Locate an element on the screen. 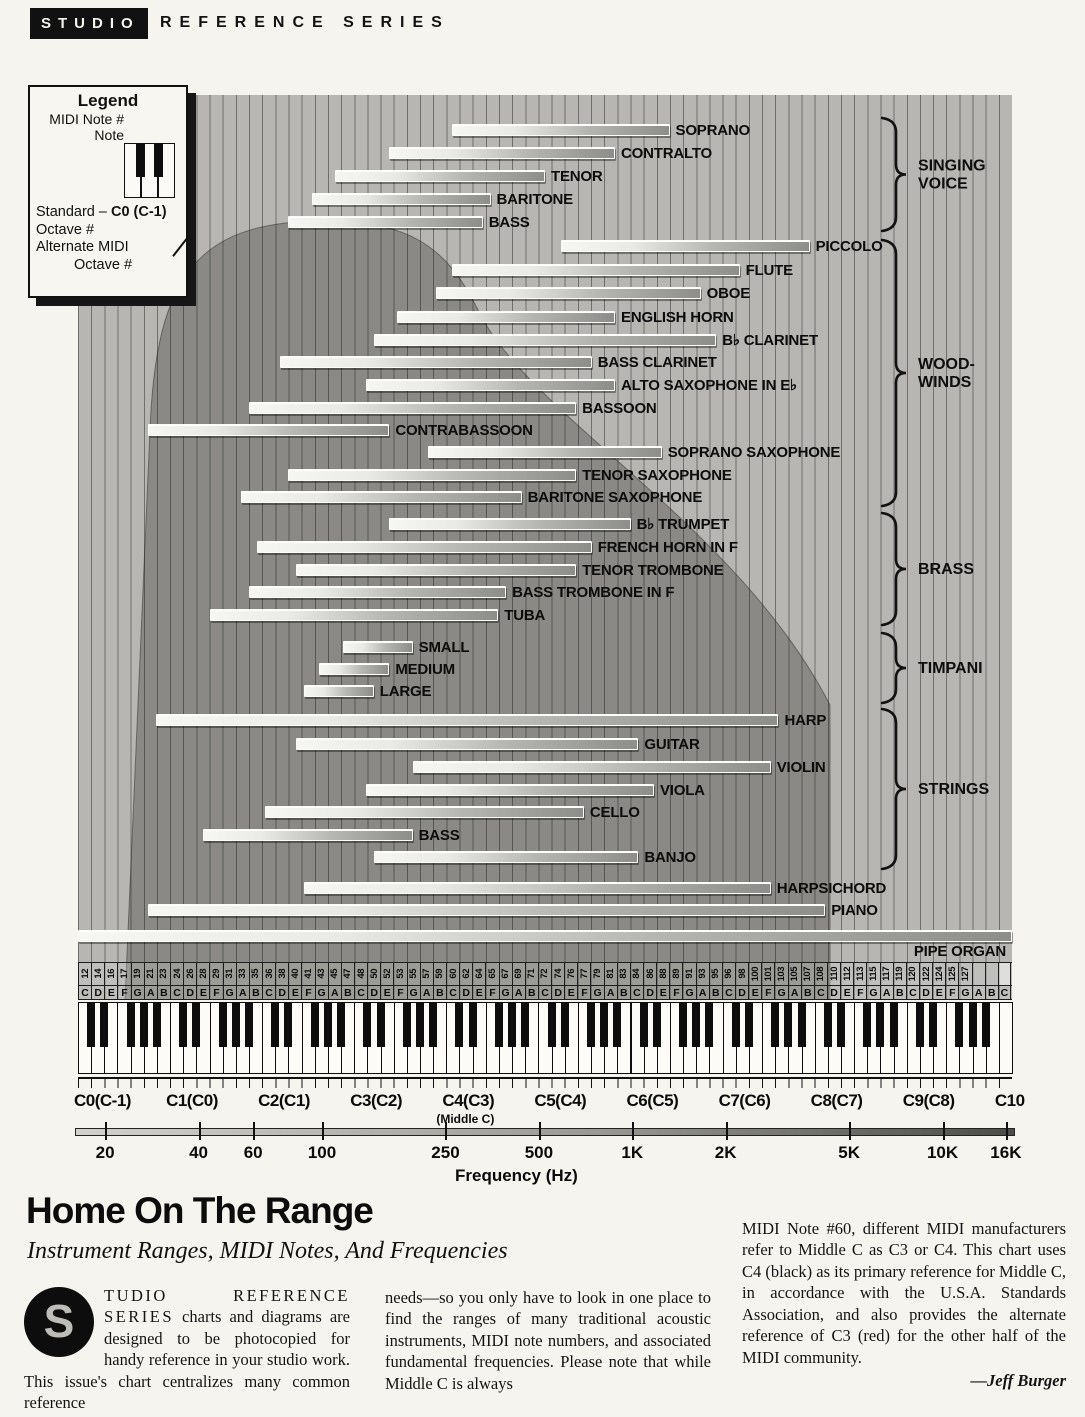 This screenshot has height=1417, width=1085. midi-number-cell: 112 is located at coordinates (847, 974).